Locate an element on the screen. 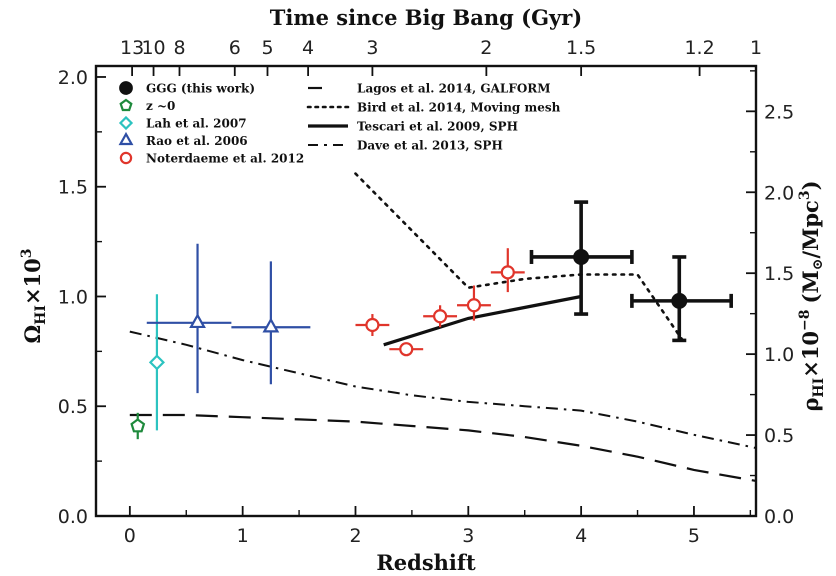 This screenshot has height=576, width=836. y-axis-title-main: Ω is located at coordinates (32, 334).